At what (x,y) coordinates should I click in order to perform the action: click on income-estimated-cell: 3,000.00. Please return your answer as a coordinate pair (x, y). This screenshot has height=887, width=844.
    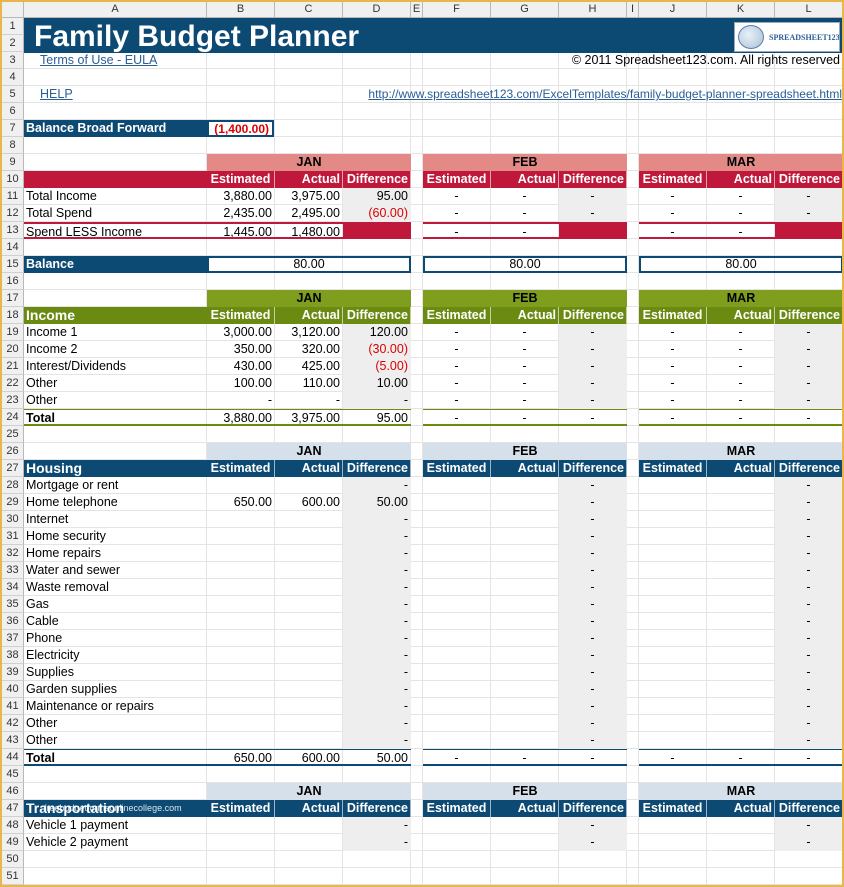
    Looking at the image, I should click on (247, 332).